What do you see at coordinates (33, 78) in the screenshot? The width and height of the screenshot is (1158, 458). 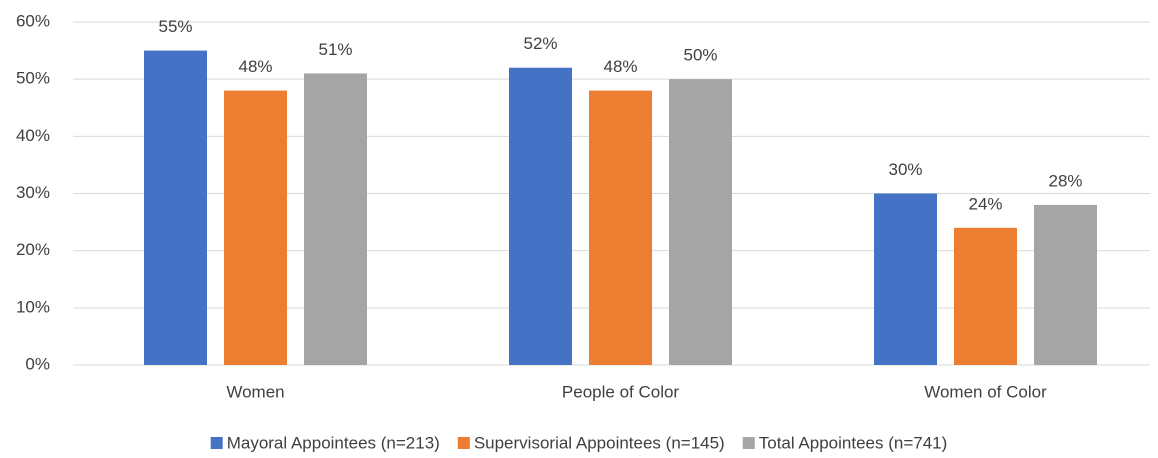 I see `y-tick-label: 50%` at bounding box center [33, 78].